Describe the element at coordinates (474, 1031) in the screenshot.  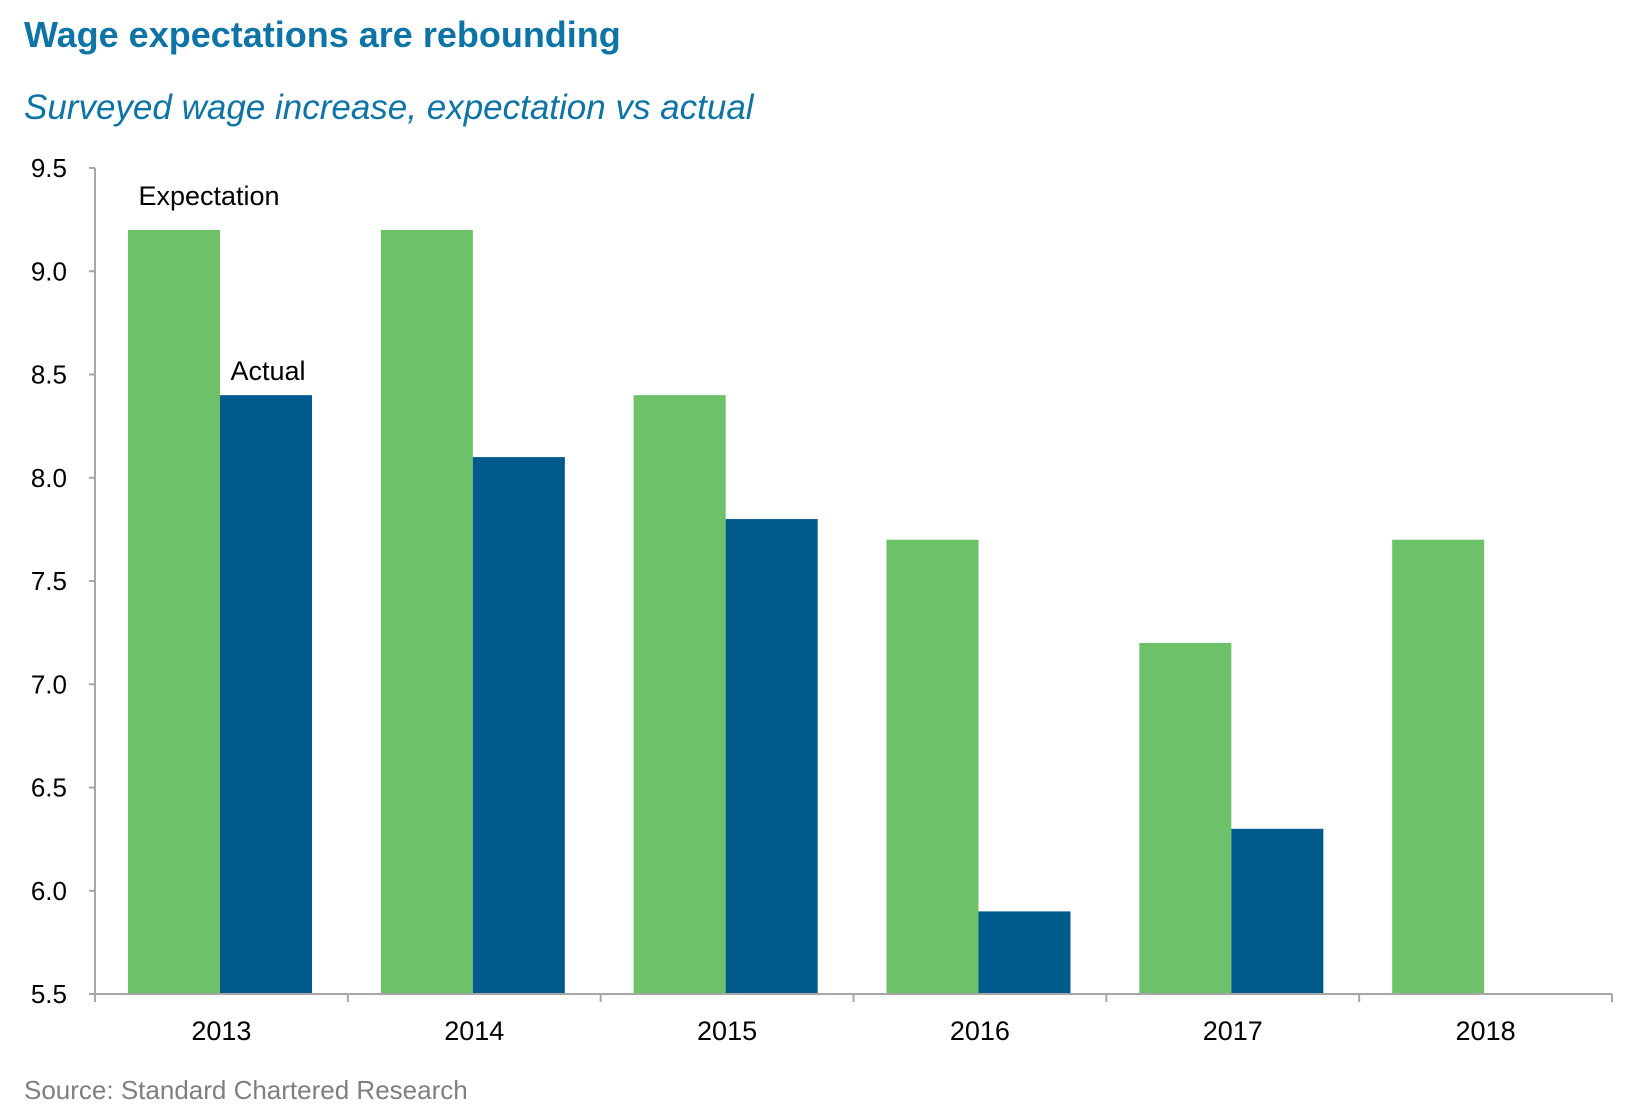
I see `x-tick-label: 2014` at that location.